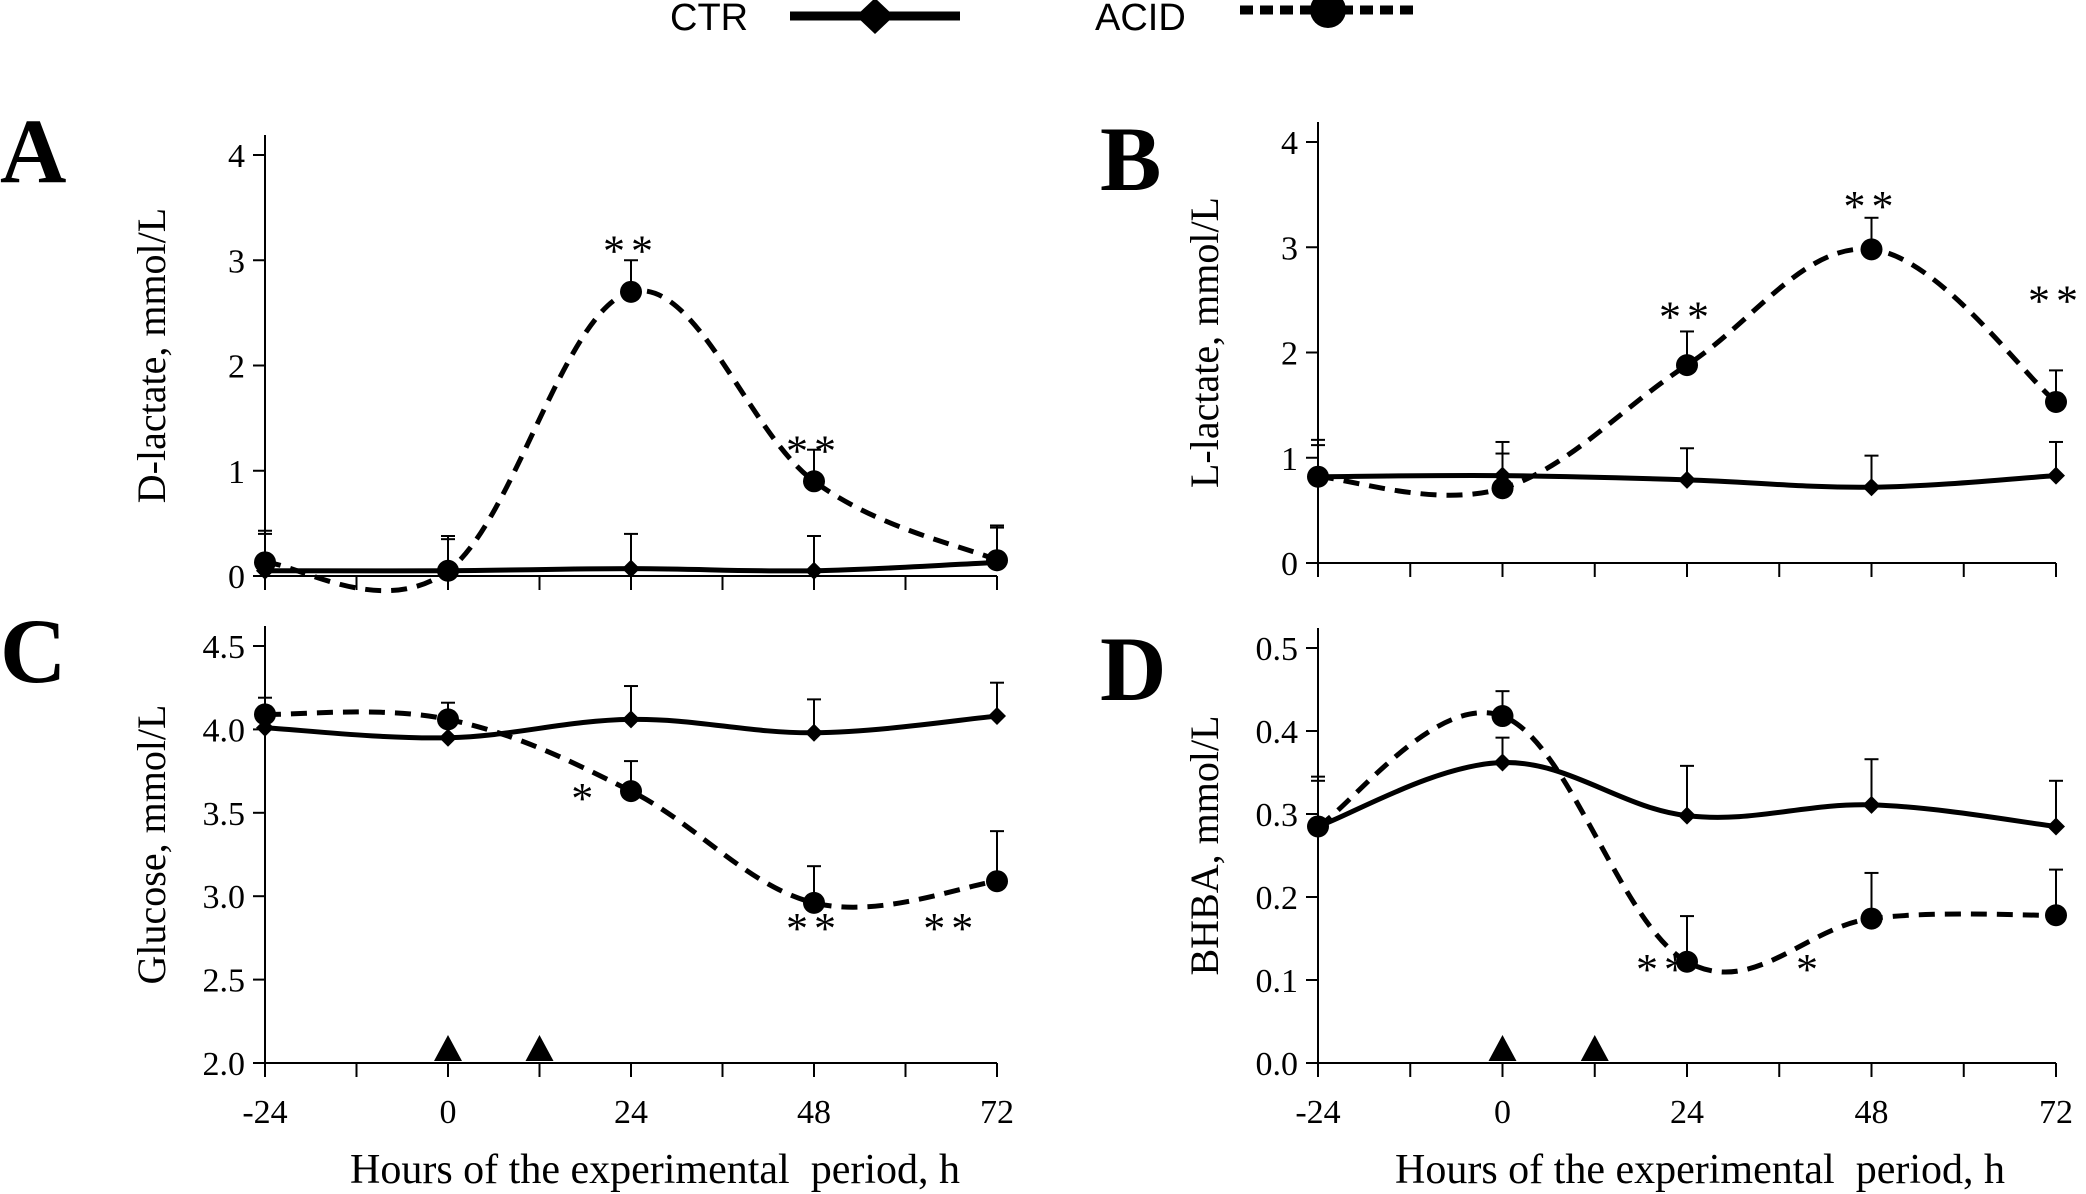 This screenshot has height=1194, width=2086. What do you see at coordinates (224, 1064) in the screenshot?
I see `y-tick-label: 2.0` at bounding box center [224, 1064].